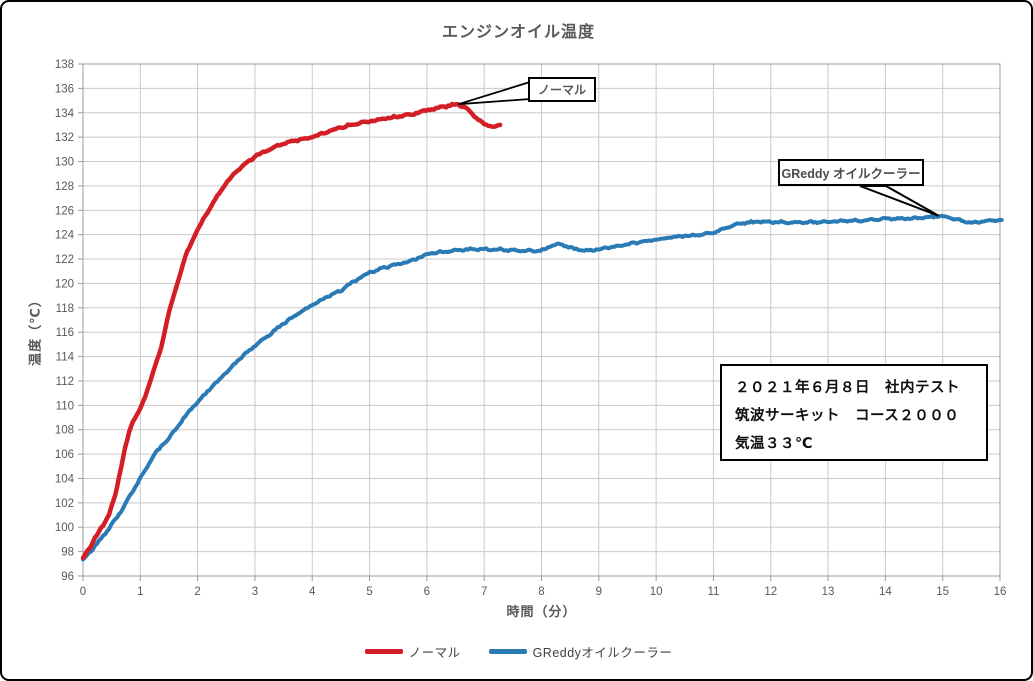  Describe the element at coordinates (507, 651) in the screenshot. I see `legend-line-greddy-icon` at that location.